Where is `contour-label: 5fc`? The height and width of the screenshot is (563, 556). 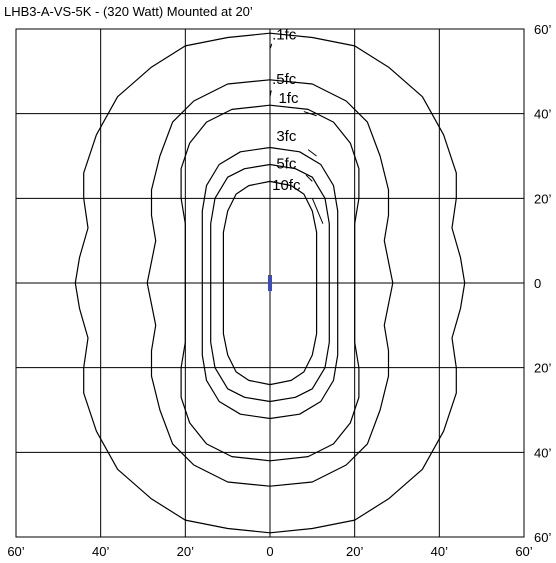 contour-label: 5fc is located at coordinates (286, 164).